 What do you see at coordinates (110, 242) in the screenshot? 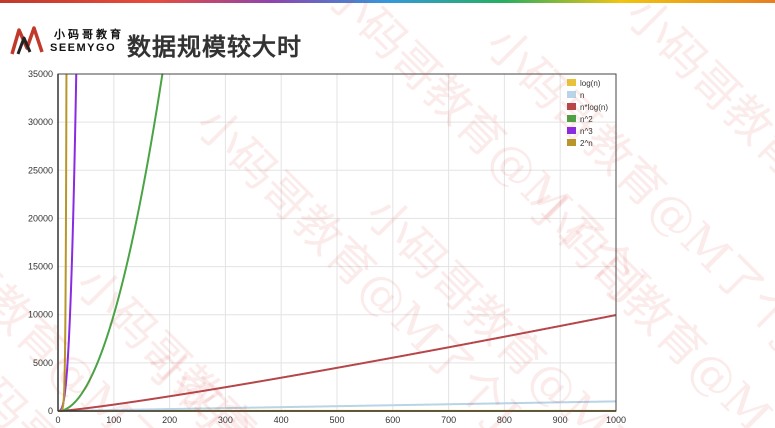
I see `series-line-n2` at bounding box center [110, 242].